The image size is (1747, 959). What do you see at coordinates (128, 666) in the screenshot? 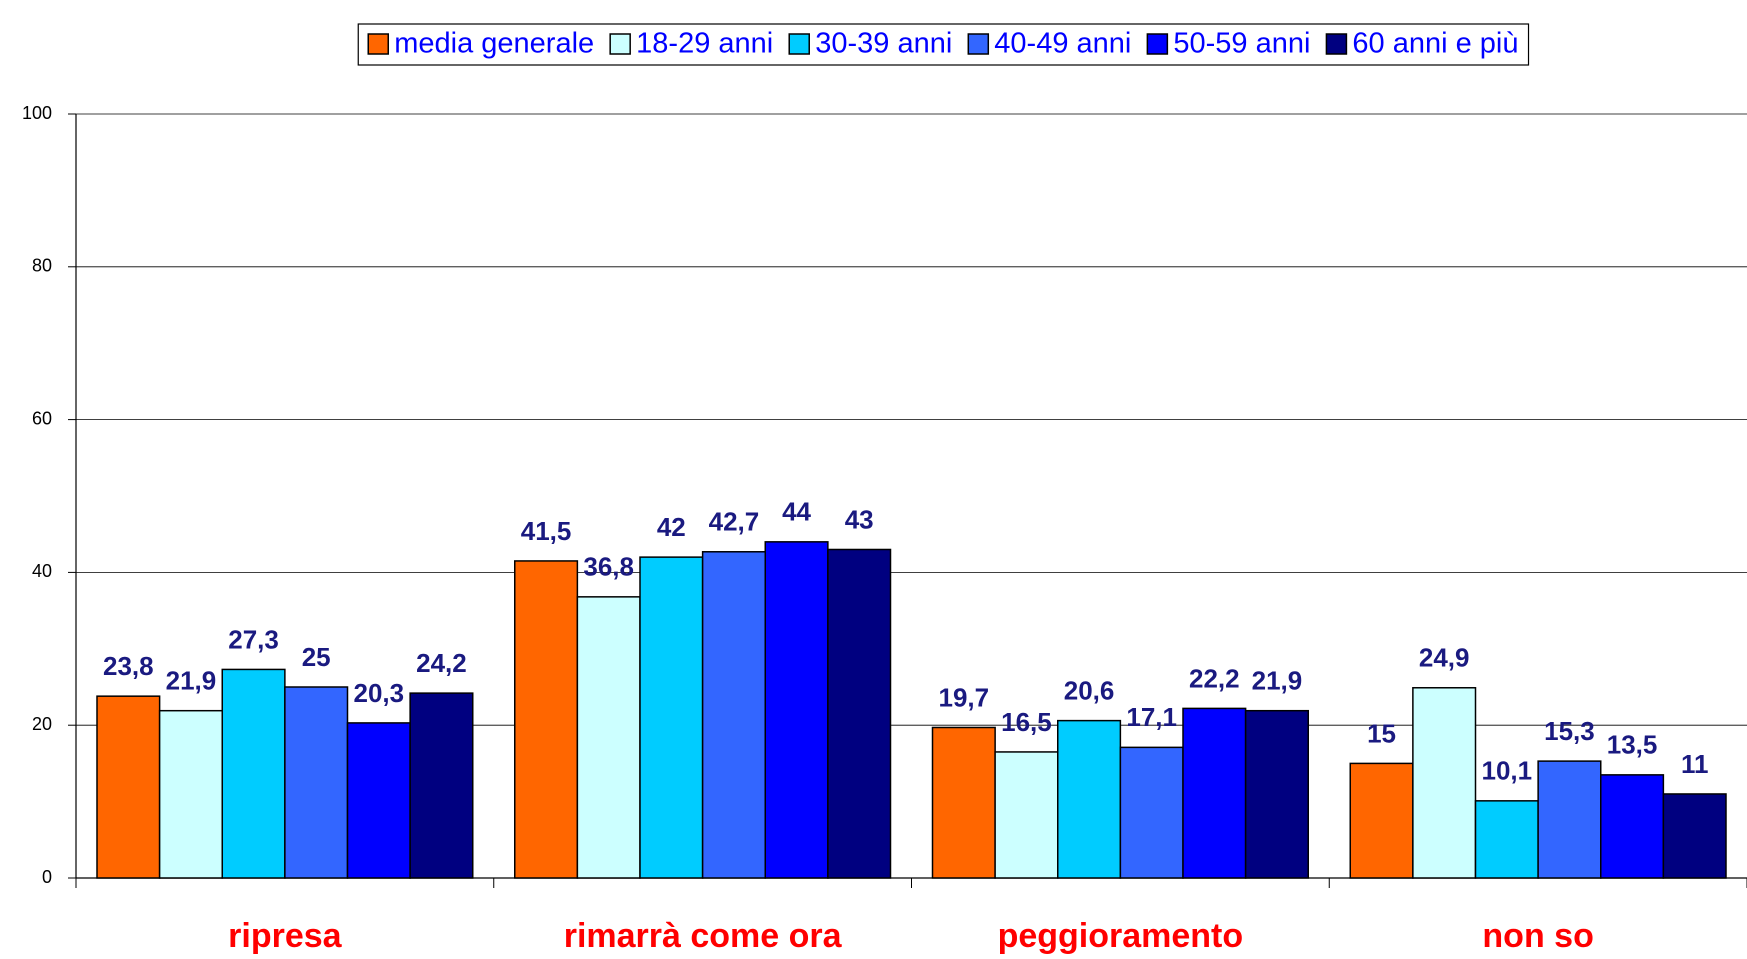
I see `data-label: 23,8` at bounding box center [128, 666].